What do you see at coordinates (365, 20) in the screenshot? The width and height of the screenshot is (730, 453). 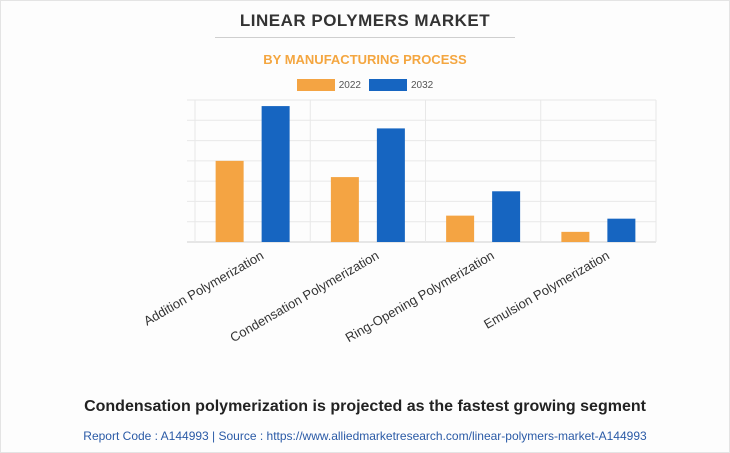 I see `chart-title: LINEAR POLYMERS MARKET` at bounding box center [365, 20].